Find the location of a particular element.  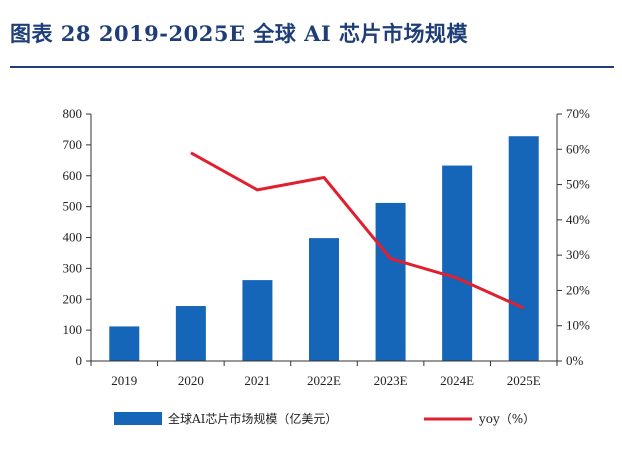

left-tick-label: 0 is located at coordinates (79, 360).